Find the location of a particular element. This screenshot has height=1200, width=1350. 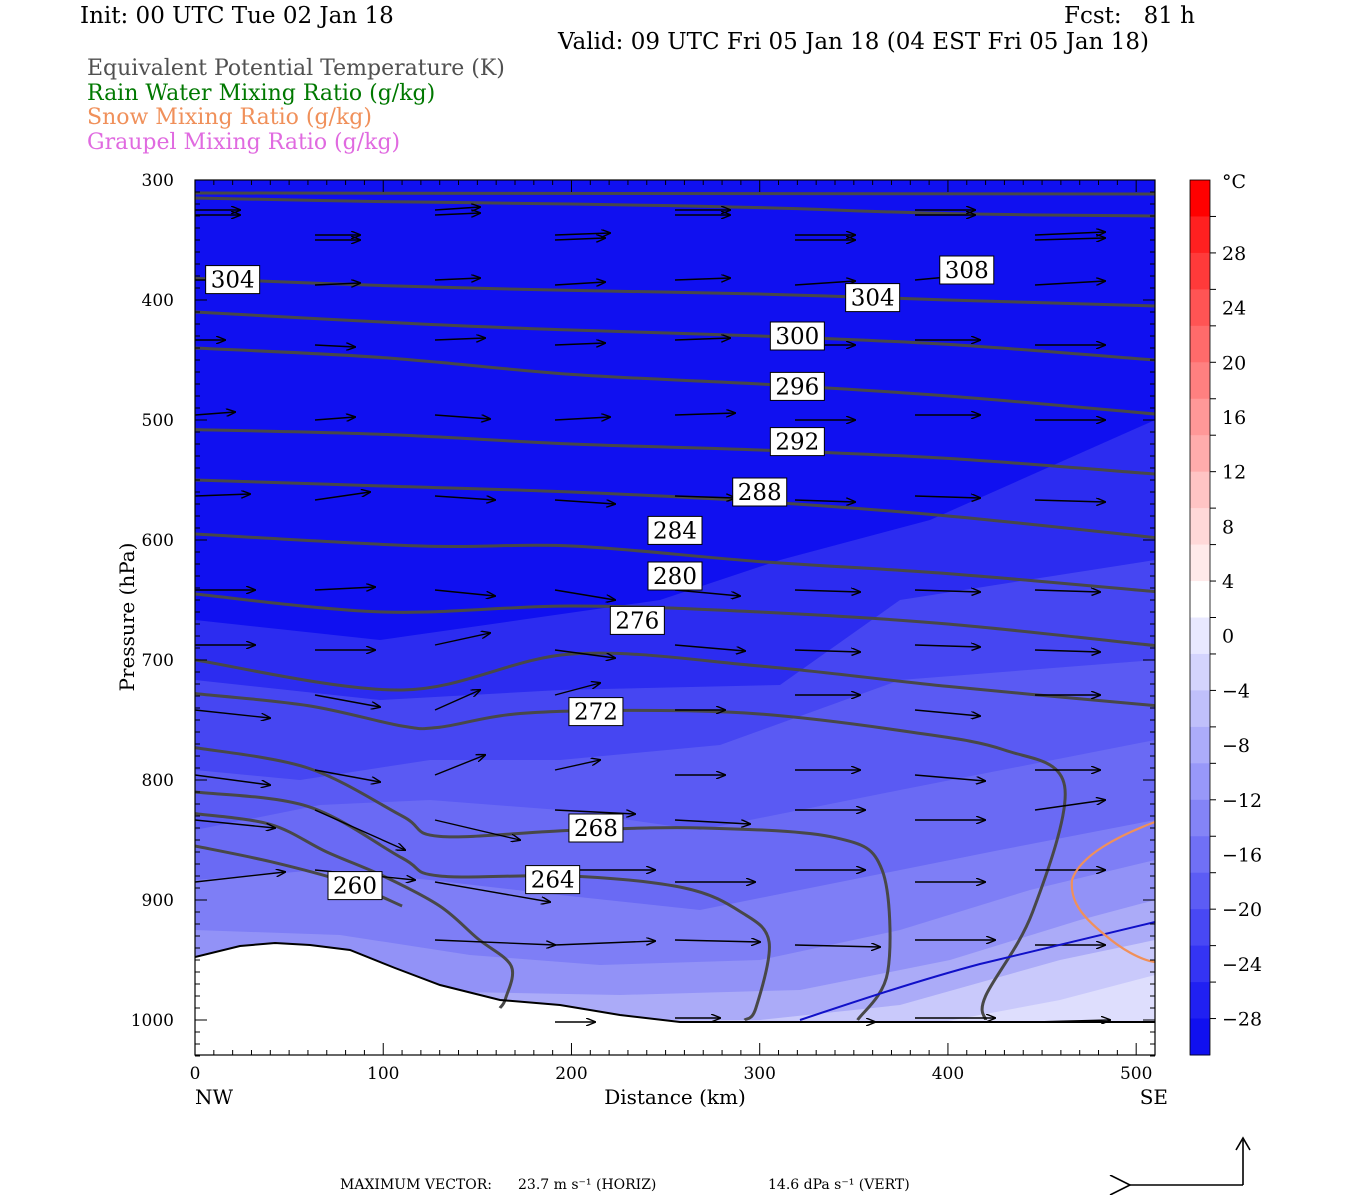

terrain-line is located at coordinates (675, 982).